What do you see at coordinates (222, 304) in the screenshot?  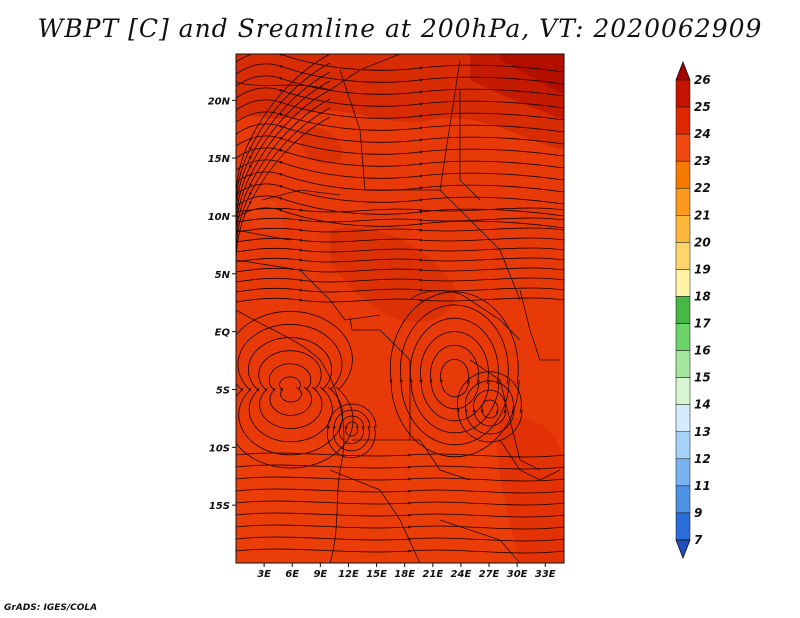 I see `latitude-axis: 20N 15N 10N 5N EQ 5S 10S 15S` at bounding box center [222, 304].